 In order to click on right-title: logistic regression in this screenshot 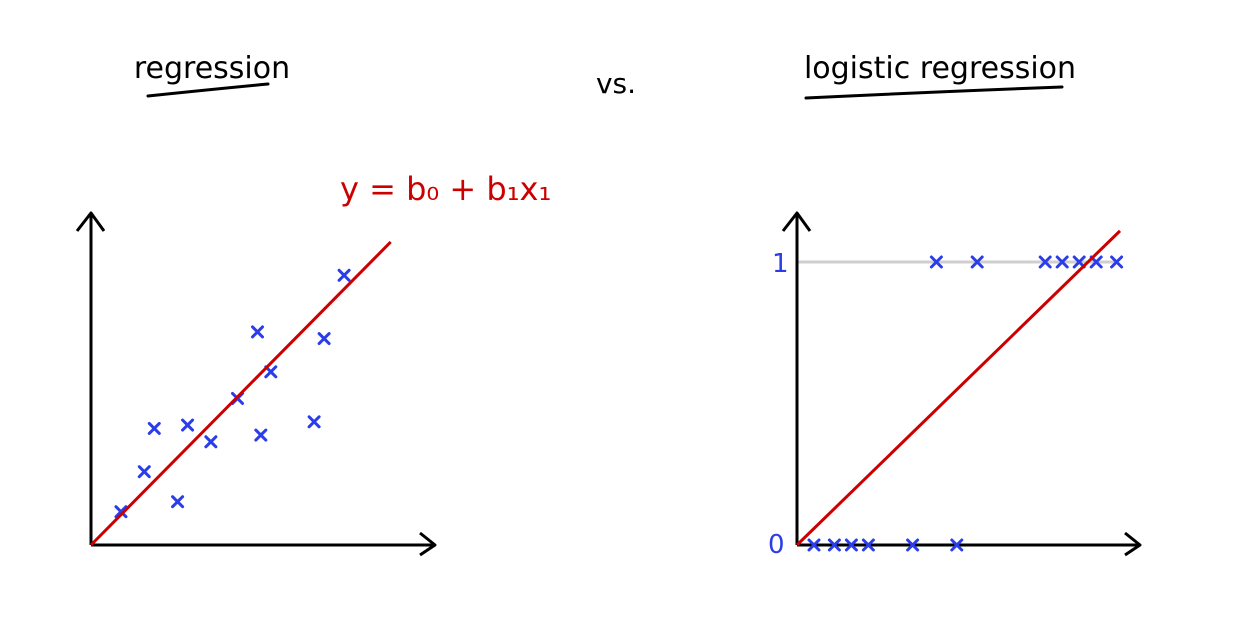, I will do `click(940, 68)`.